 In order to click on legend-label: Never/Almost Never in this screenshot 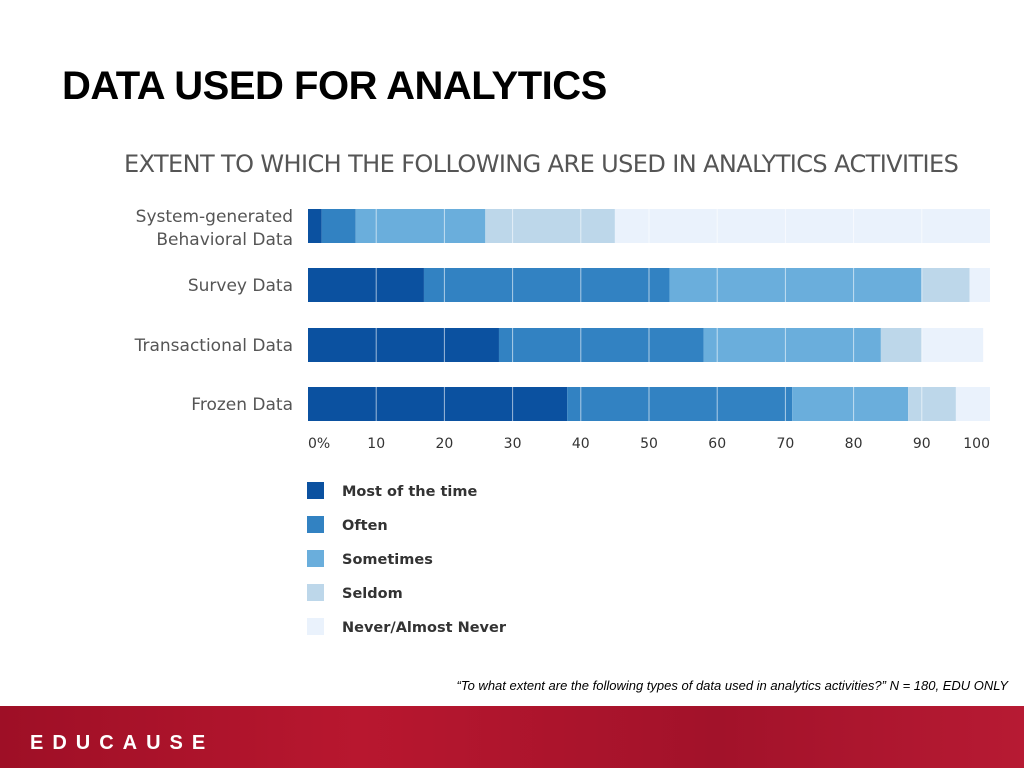, I will do `click(424, 628)`.